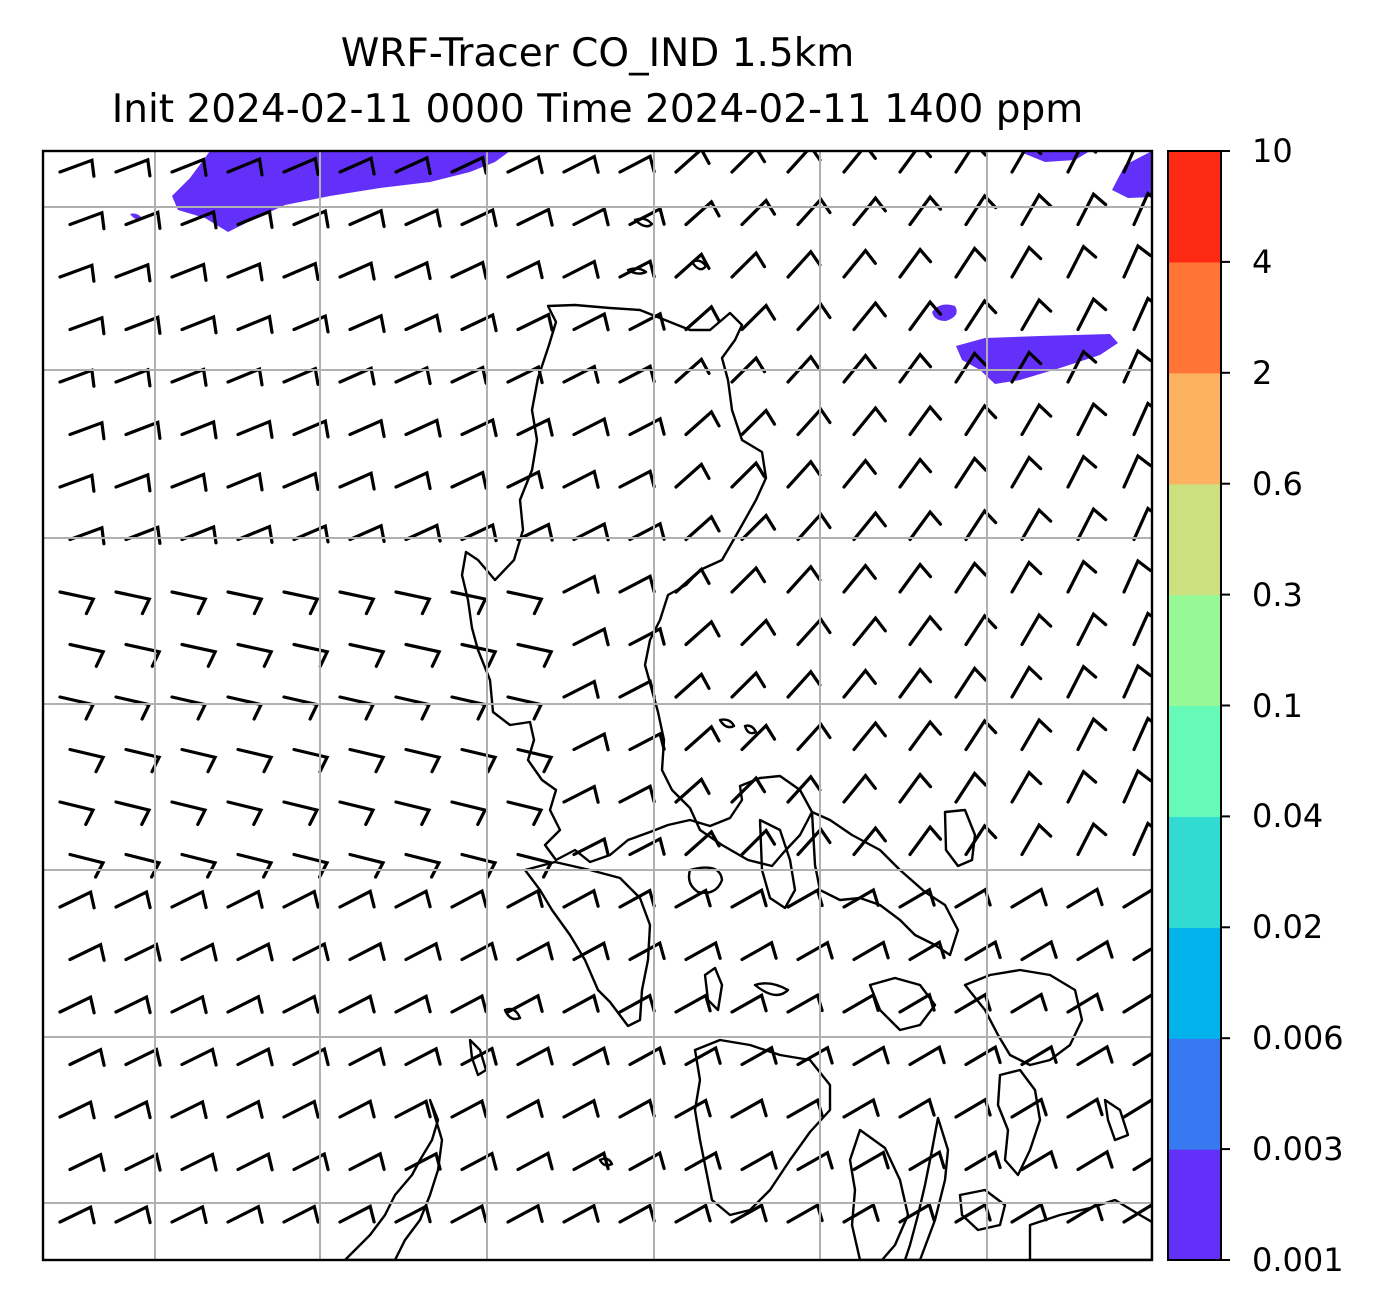 The width and height of the screenshot is (1400, 1313). I want to click on colorbar-tick-label: 0.001, so click(1298, 1260).